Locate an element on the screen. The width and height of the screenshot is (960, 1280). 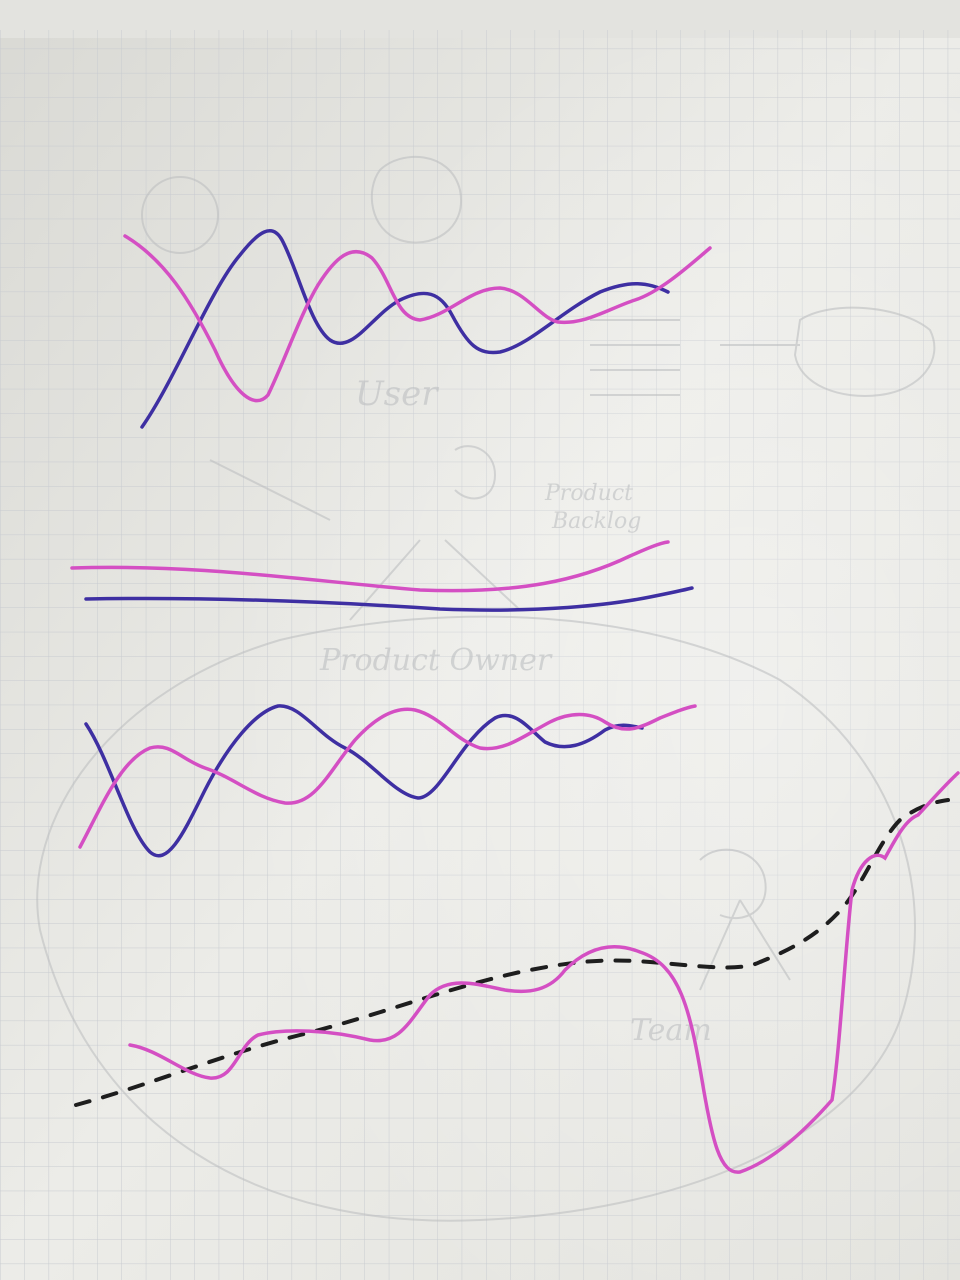
ghost-text-user: User is located at coordinates (397, 394).